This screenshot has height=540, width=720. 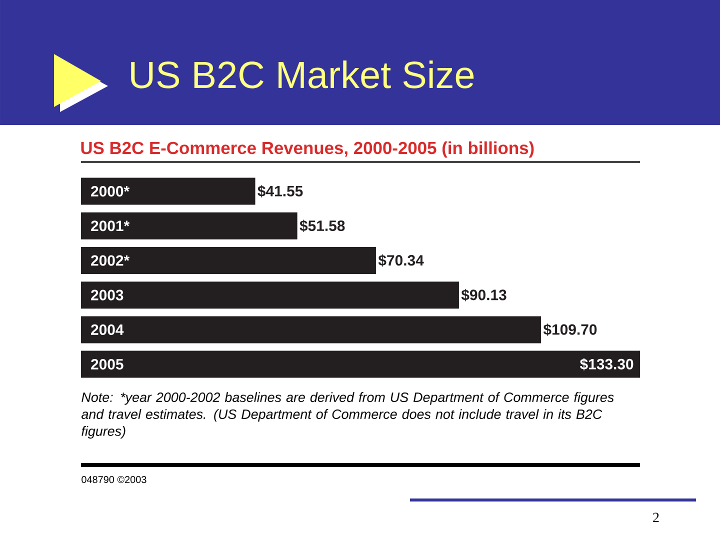 What do you see at coordinates (348, 415) in the screenshot?
I see `text: Note: *year 2000-2002 baselines are derived from US Department of Commerce figures and travel estimates. (US Department of Commerce does not include travel in its B2C figures)` at bounding box center [348, 415].